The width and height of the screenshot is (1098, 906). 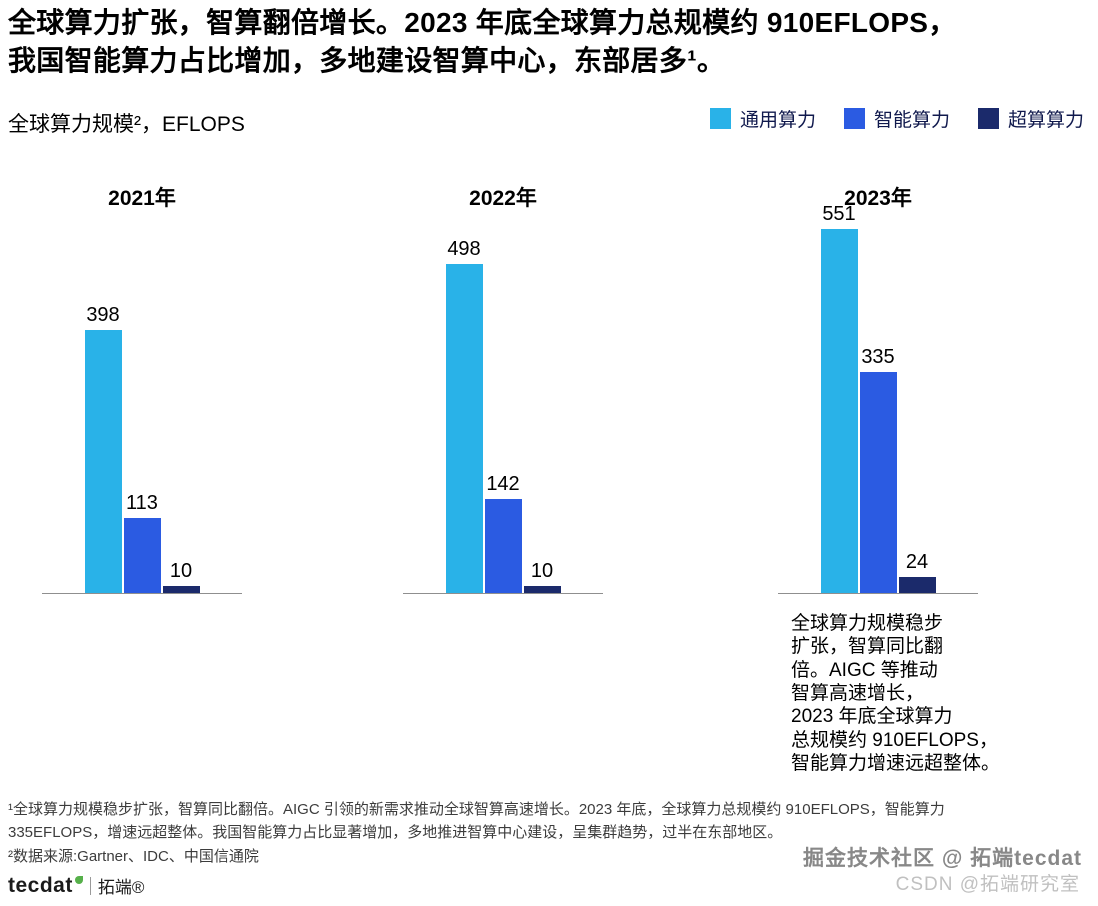 I want to click on bar-value-label: 498, so click(x=464, y=249).